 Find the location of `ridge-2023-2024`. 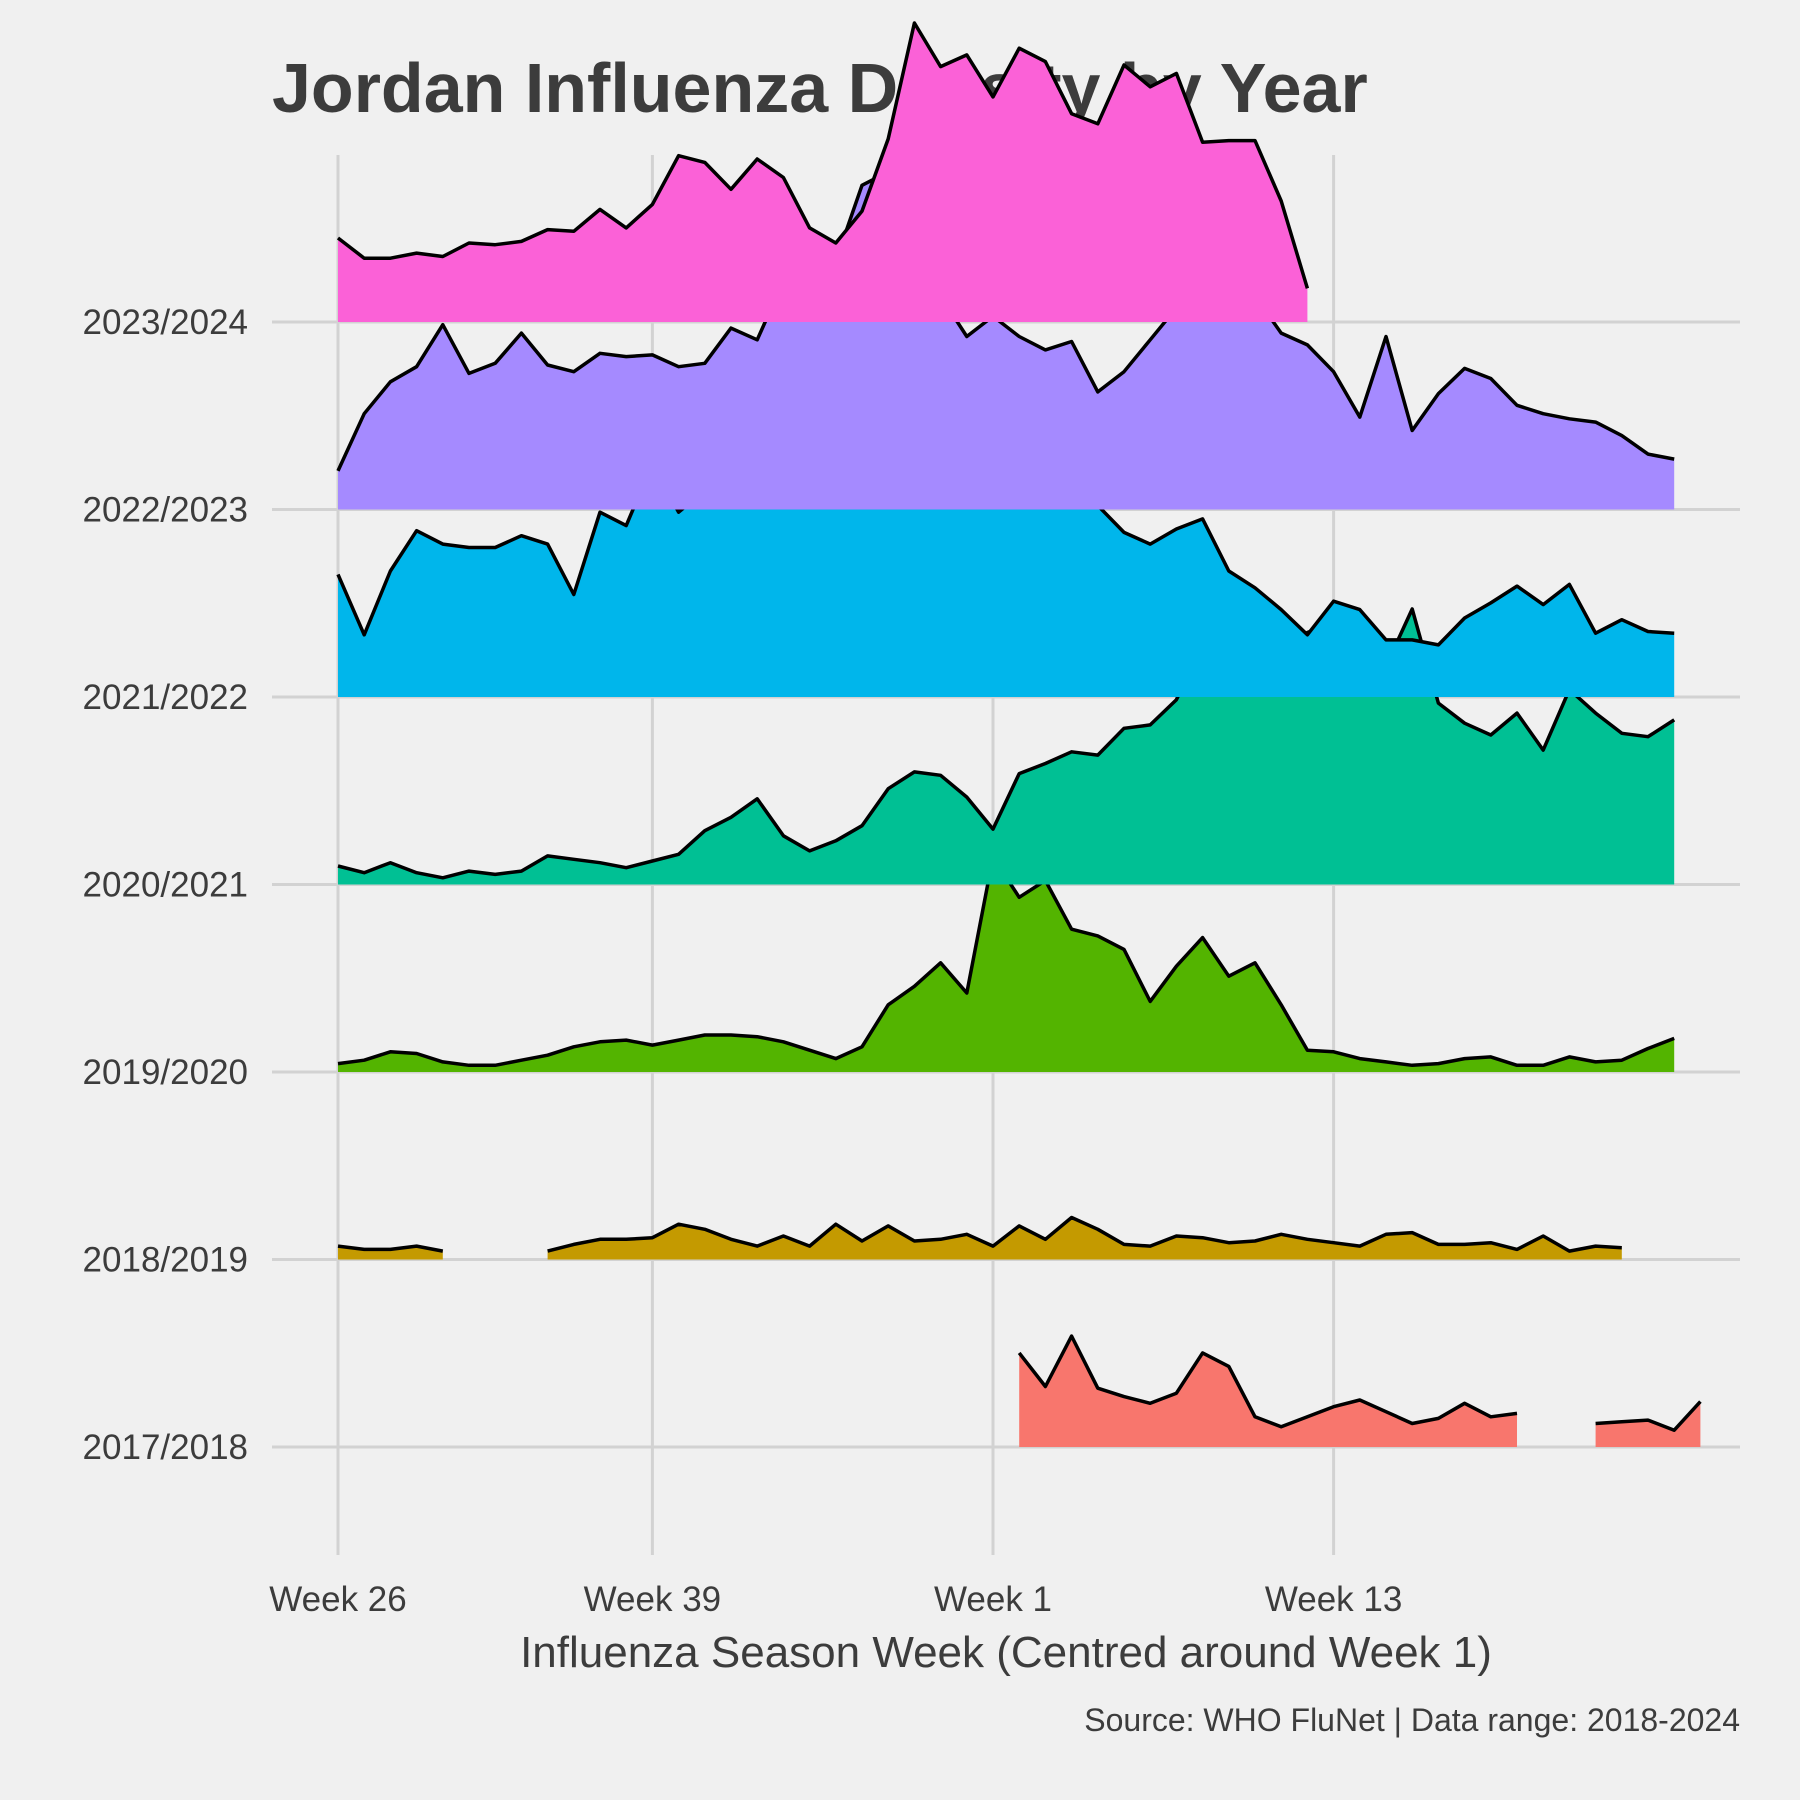

ridge-2023-2024 is located at coordinates (823, 171).